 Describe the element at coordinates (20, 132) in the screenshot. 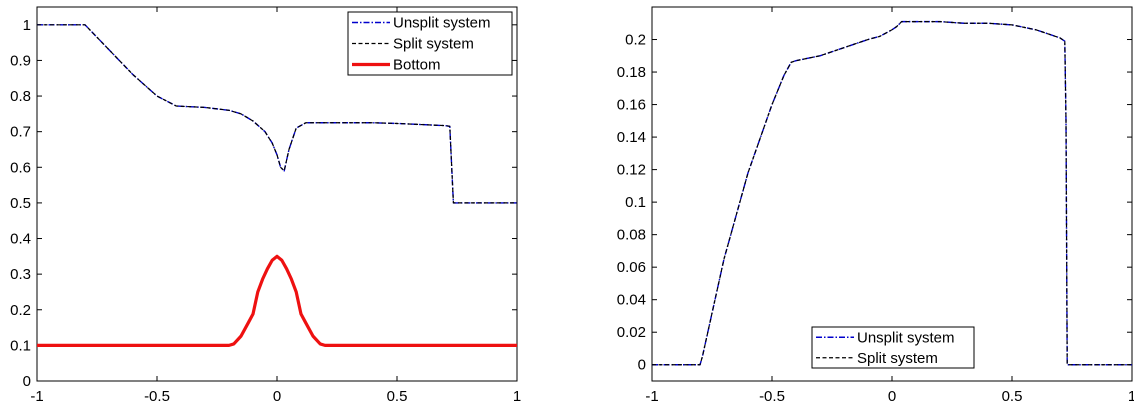

I see `y-tick-label: 0.7` at that location.